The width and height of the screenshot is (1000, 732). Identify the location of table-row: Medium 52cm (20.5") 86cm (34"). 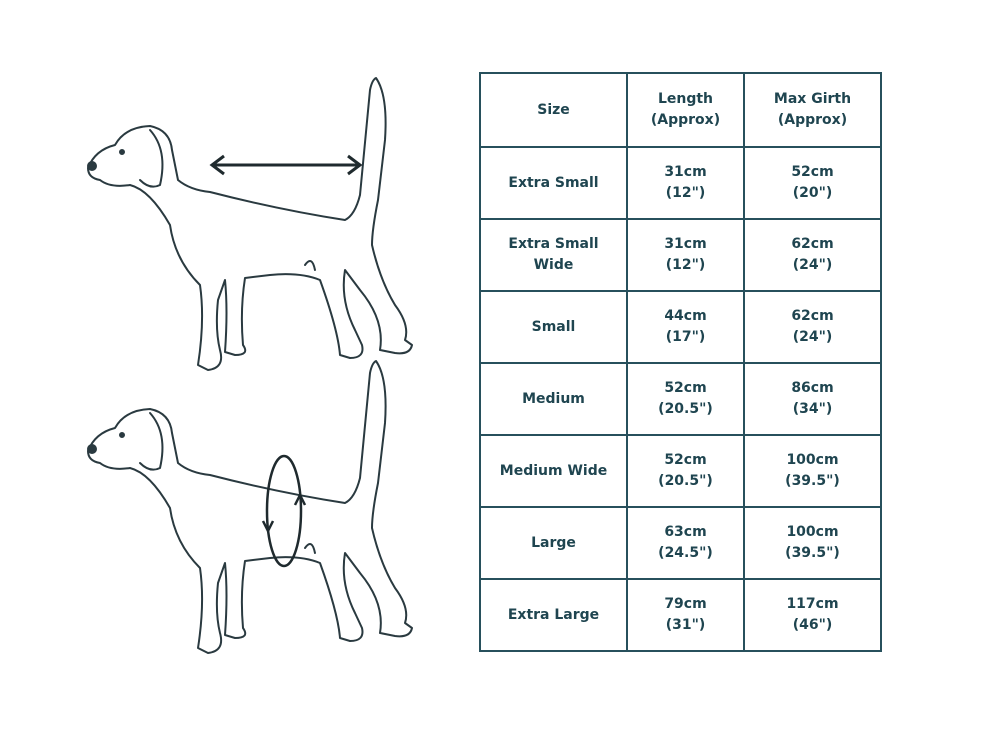
(680, 399).